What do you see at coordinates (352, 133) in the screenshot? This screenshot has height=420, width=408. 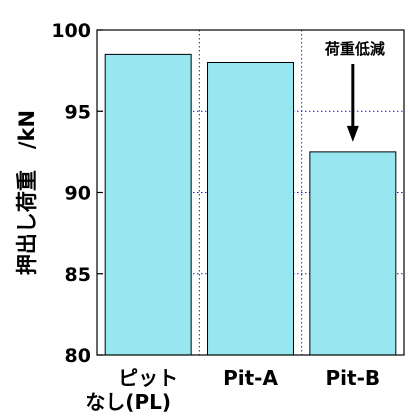 I see `annotation-arrow-head` at bounding box center [352, 133].